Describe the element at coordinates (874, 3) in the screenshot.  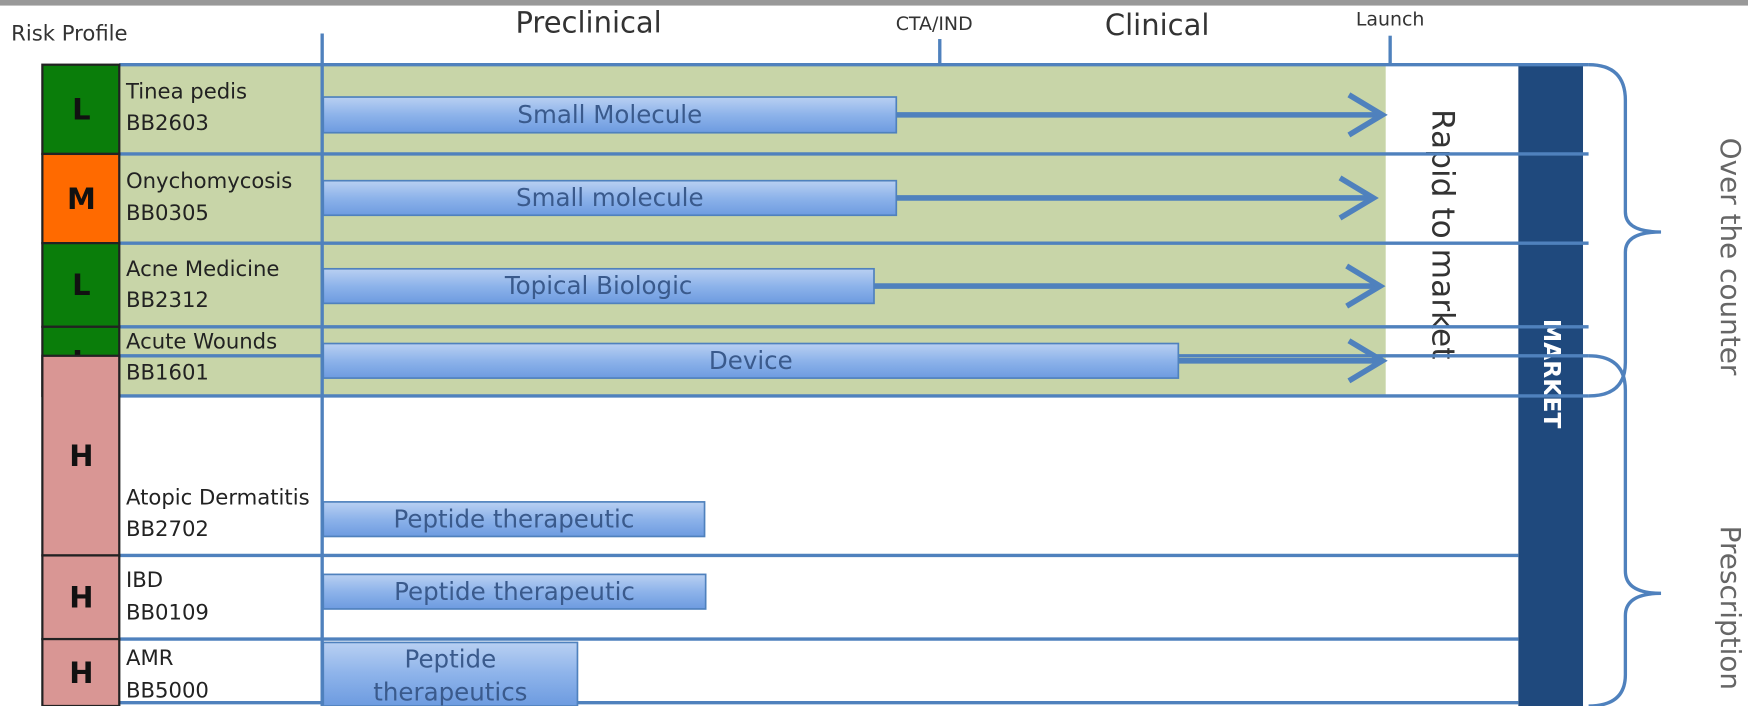
I see `top-border` at that location.